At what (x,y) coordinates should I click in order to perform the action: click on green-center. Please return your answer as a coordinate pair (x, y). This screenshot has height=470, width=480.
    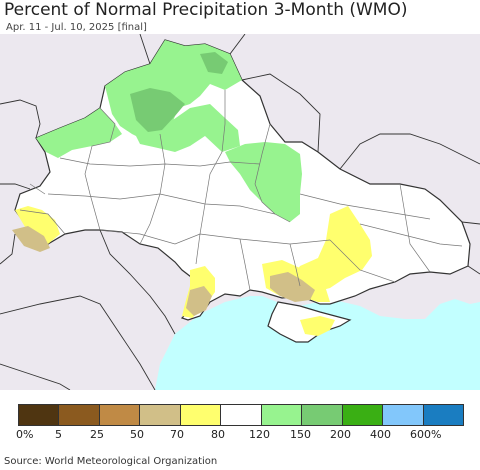
    Looking at the image, I should click on (185, 128).